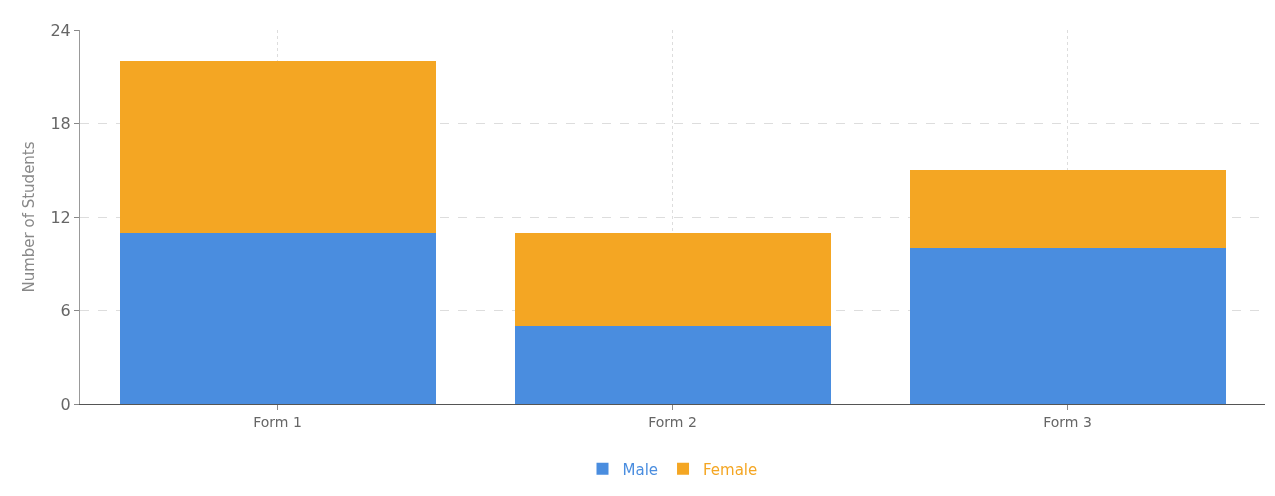 The width and height of the screenshot is (1275, 496). Describe the element at coordinates (1067, 421) in the screenshot. I see `x-tick-label: Form 3` at that location.